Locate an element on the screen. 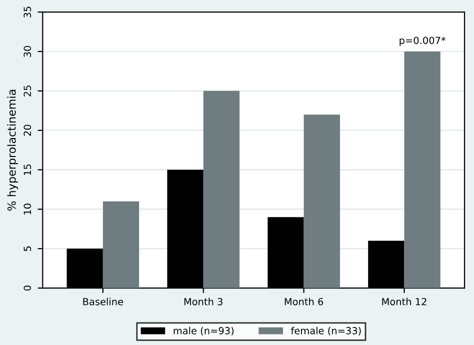 The image size is (474, 345). x-tick-label: Month 6 is located at coordinates (304, 302).